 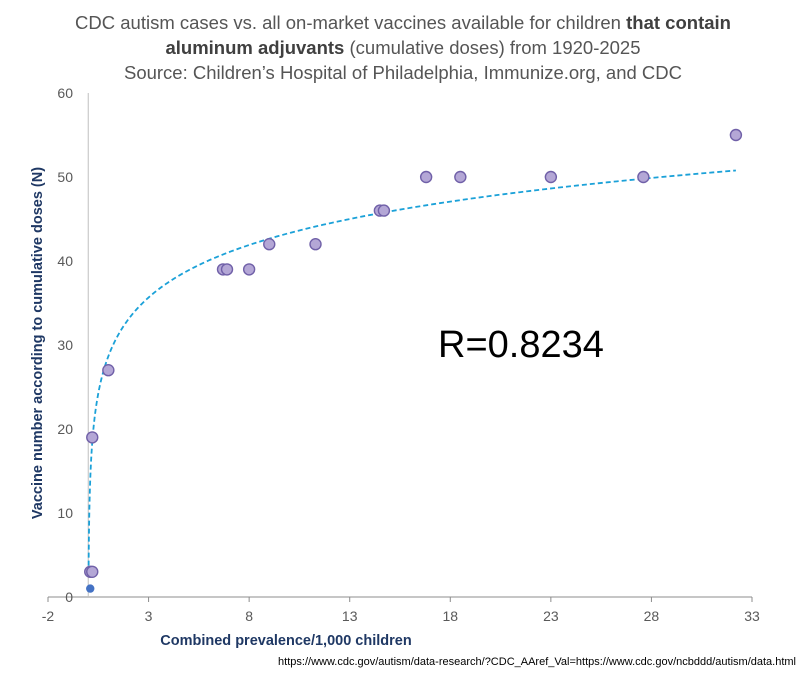 What do you see at coordinates (521, 345) in the screenshot?
I see `r-value-annotation: R=0.8234` at bounding box center [521, 345].